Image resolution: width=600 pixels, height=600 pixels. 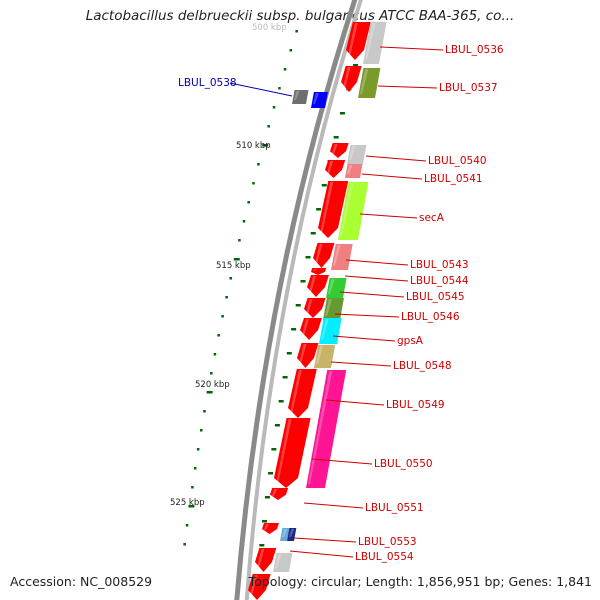 What do you see at coordinates (410, 341) in the screenshot?
I see `gene-label: gpsA` at bounding box center [410, 341].